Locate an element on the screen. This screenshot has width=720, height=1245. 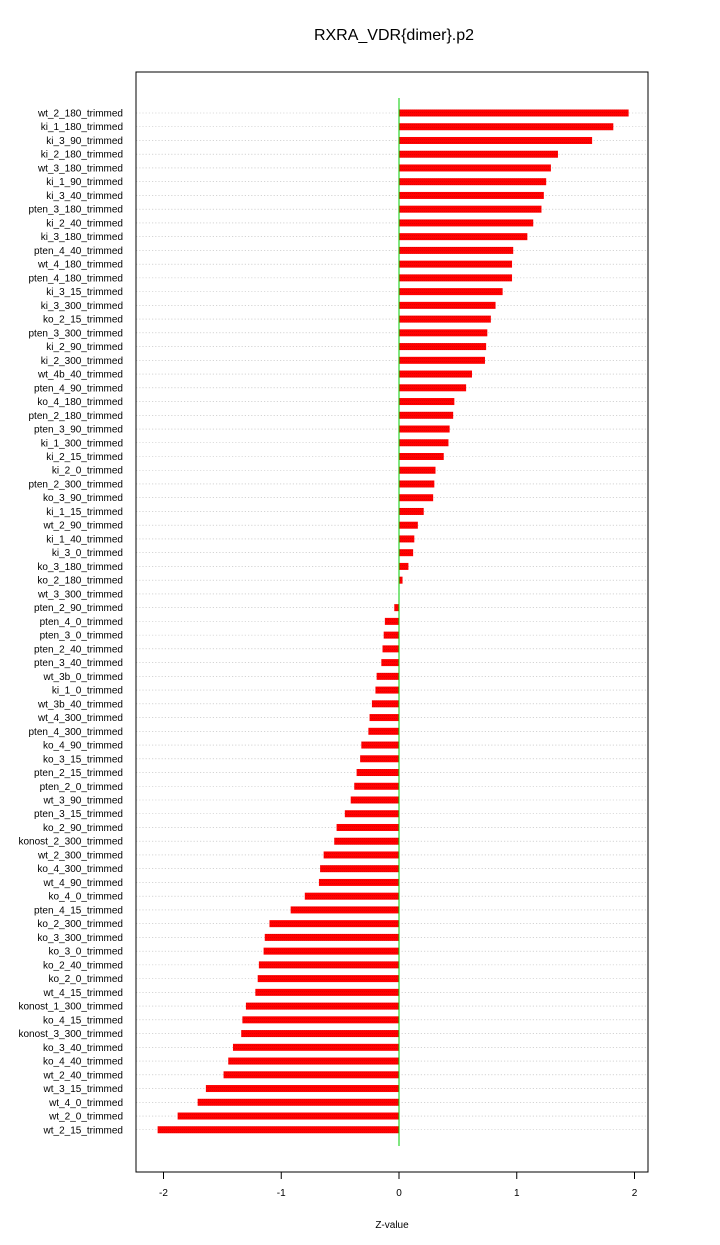
x-tick-label: -1 is located at coordinates (281, 1193).